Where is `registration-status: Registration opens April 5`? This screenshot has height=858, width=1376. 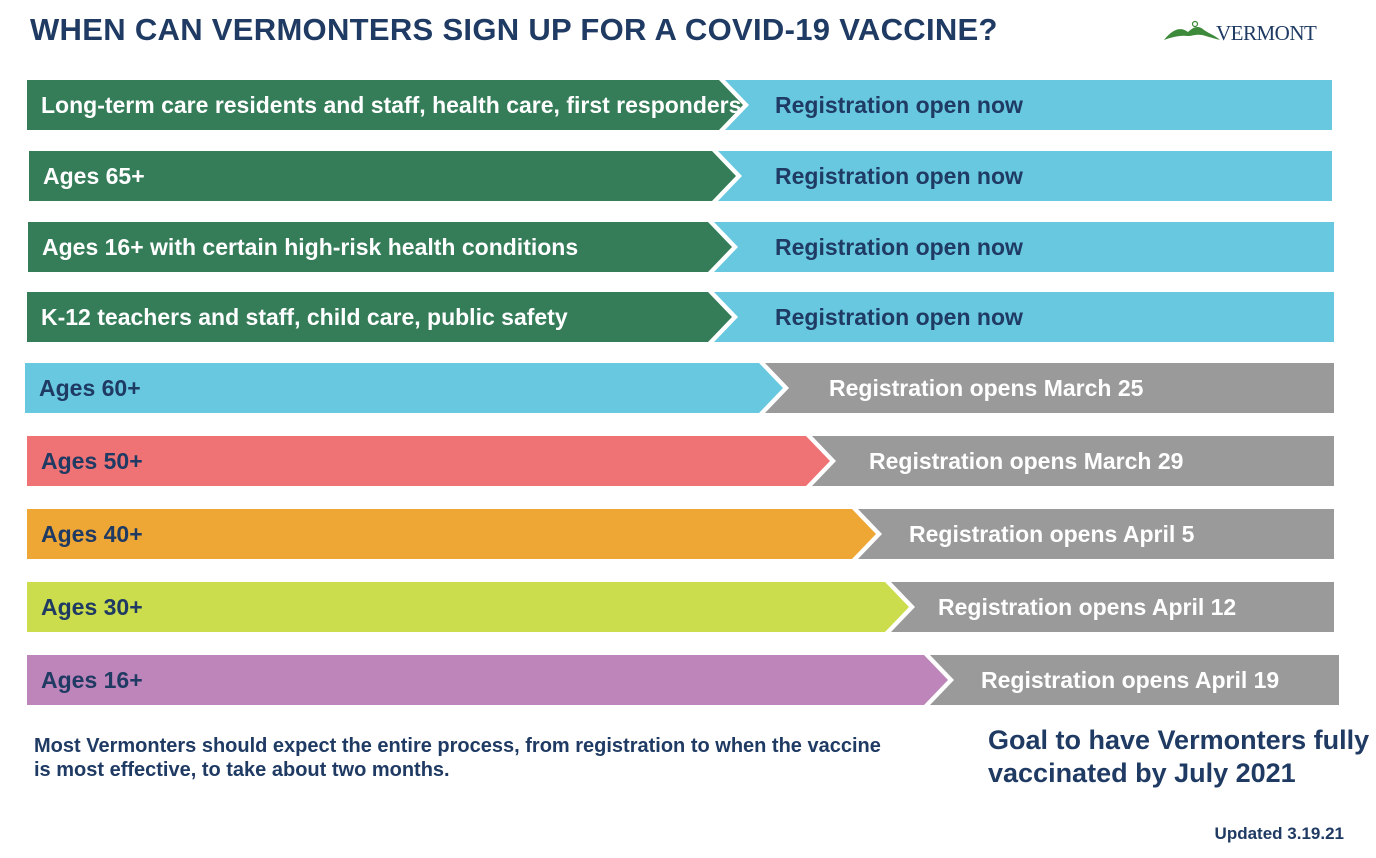 registration-status: Registration opens April 5 is located at coordinates (1096, 534).